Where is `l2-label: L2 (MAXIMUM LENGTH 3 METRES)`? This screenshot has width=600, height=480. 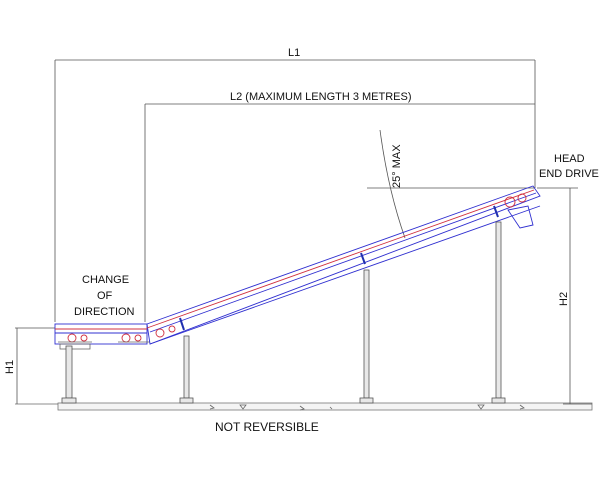 l2-label: L2 (MAXIMUM LENGTH 3 METRES) is located at coordinates (321, 97).